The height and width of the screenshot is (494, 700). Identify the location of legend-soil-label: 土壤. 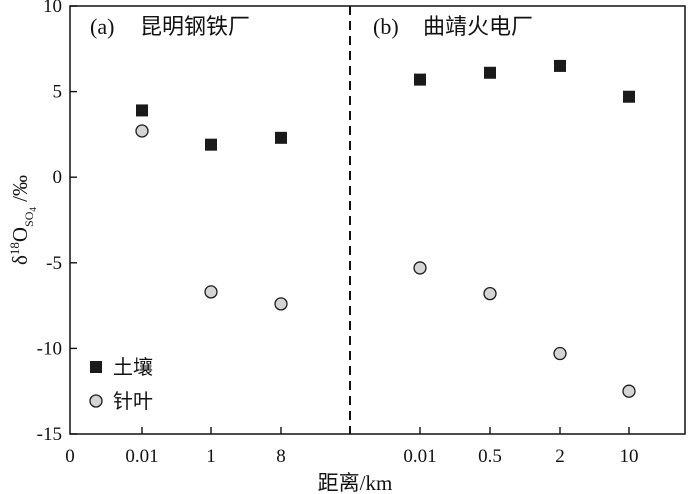
(133, 367).